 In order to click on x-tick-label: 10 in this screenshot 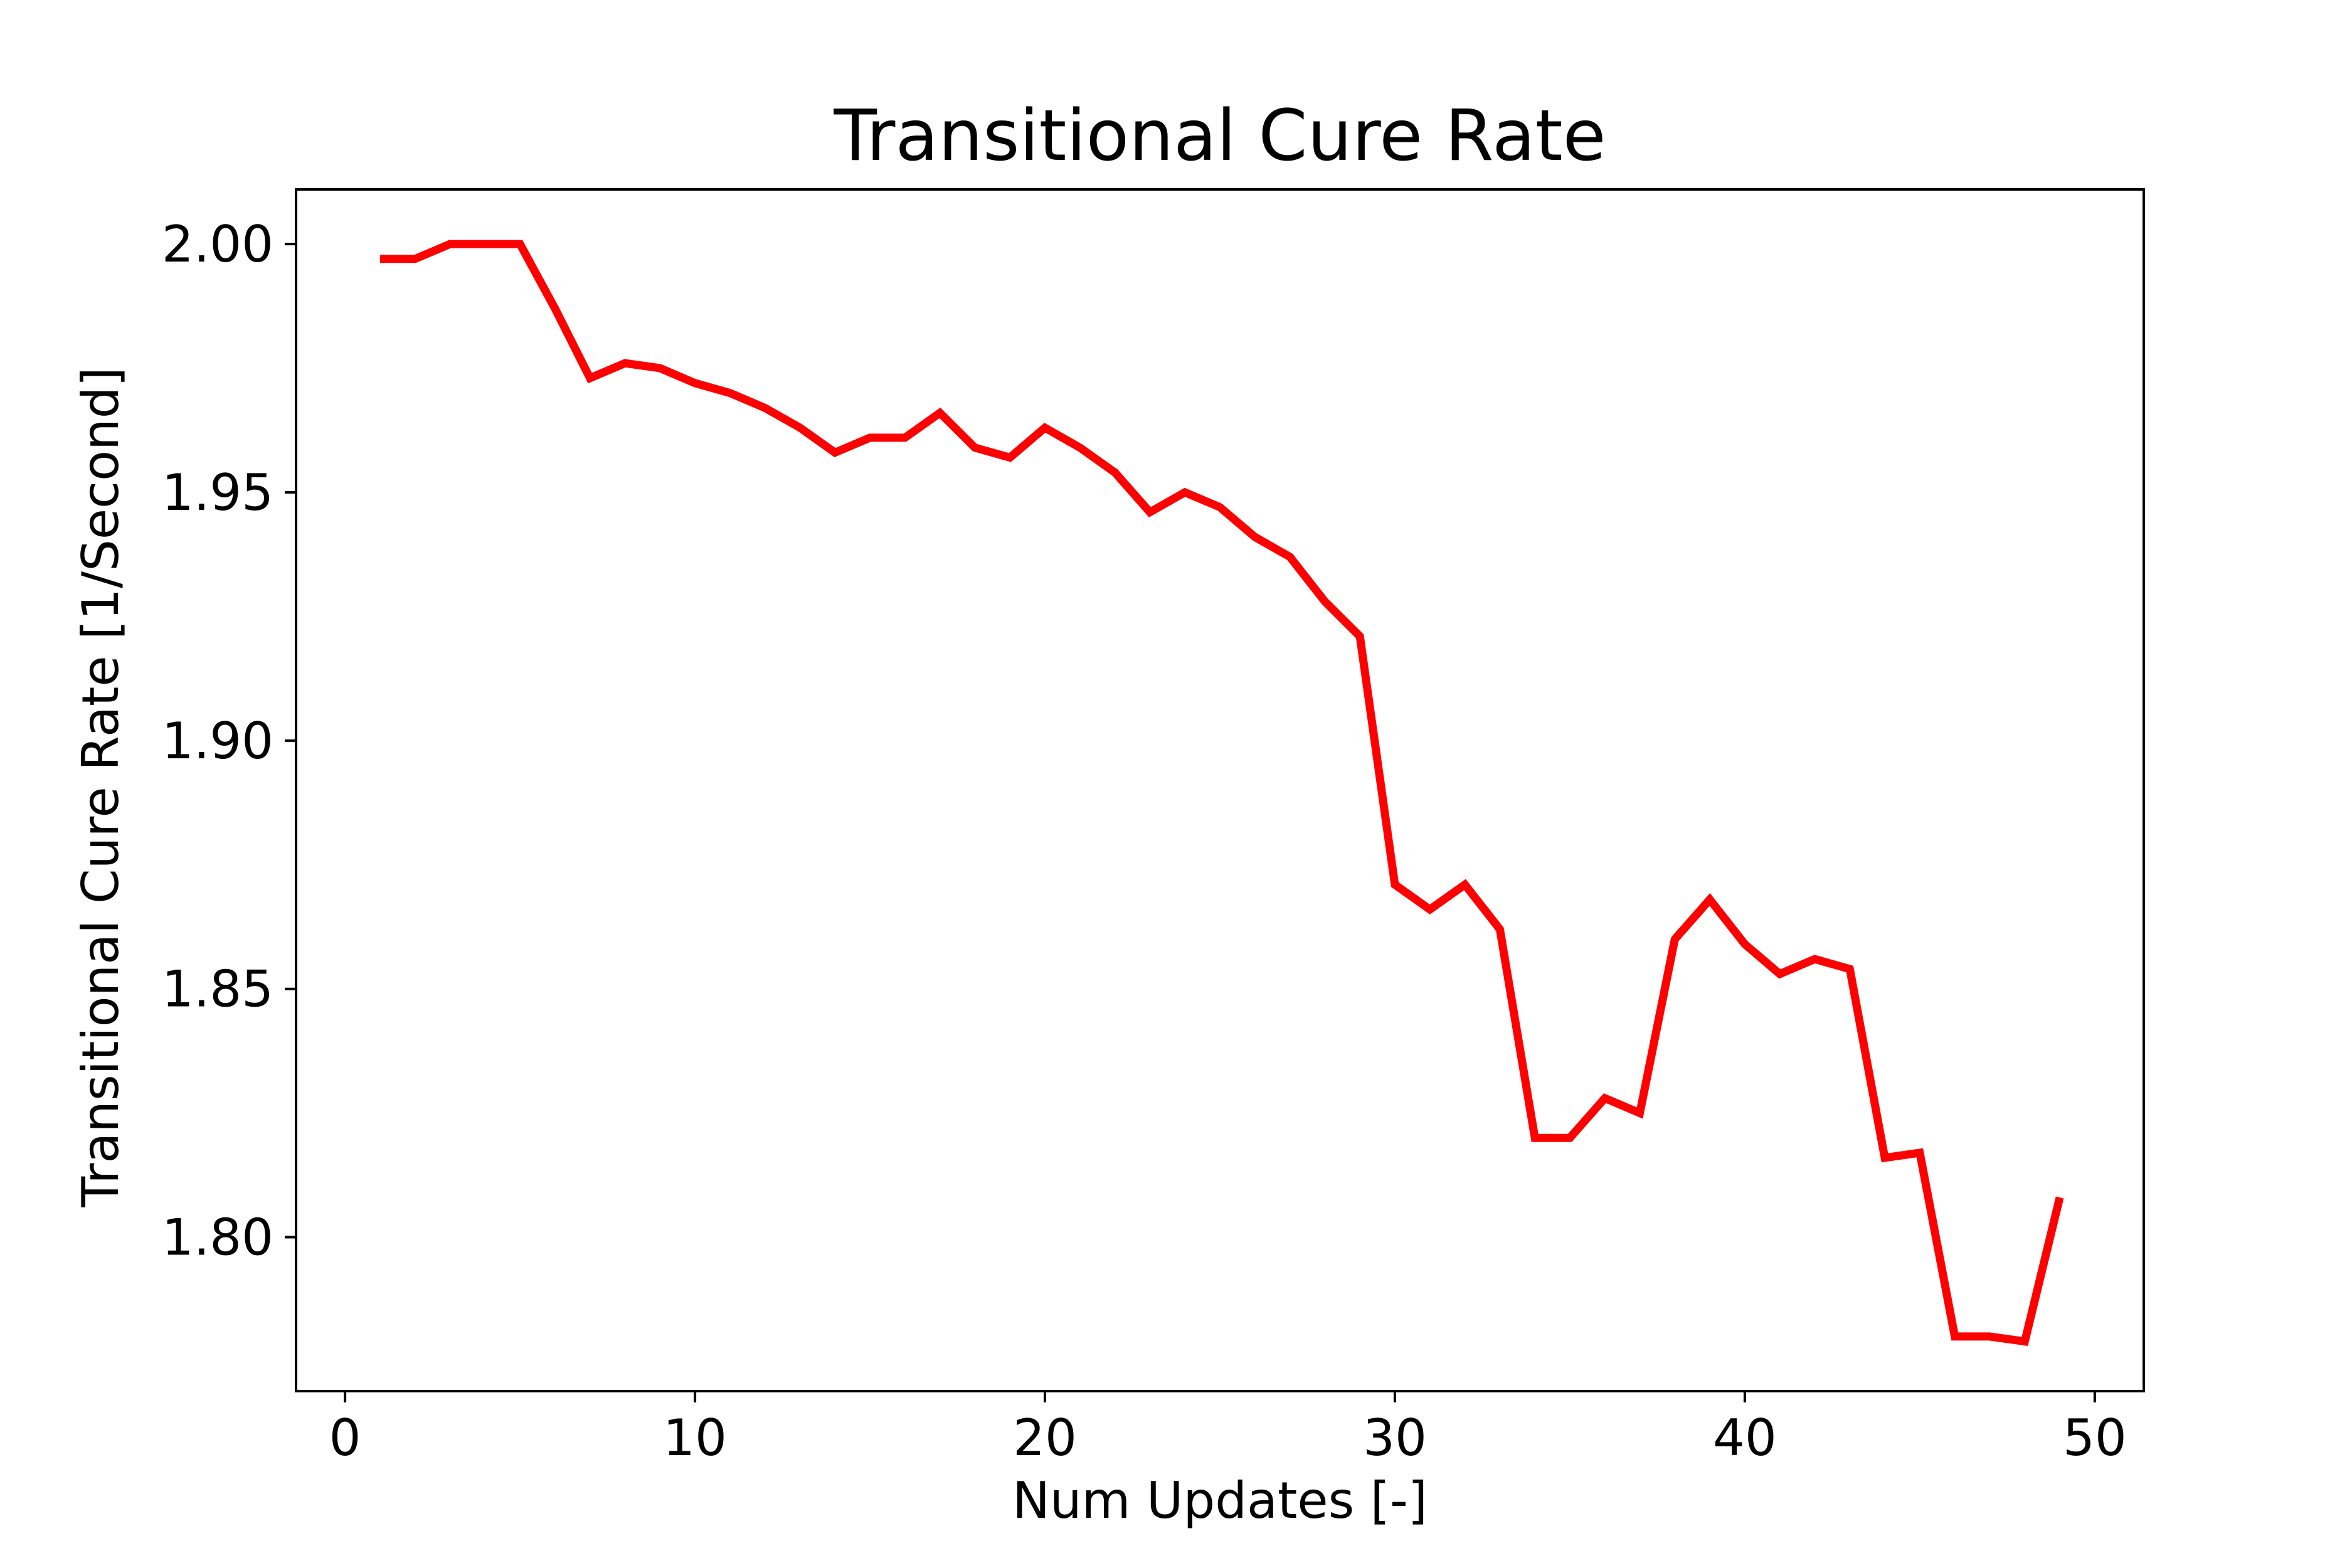, I will do `click(695, 1438)`.